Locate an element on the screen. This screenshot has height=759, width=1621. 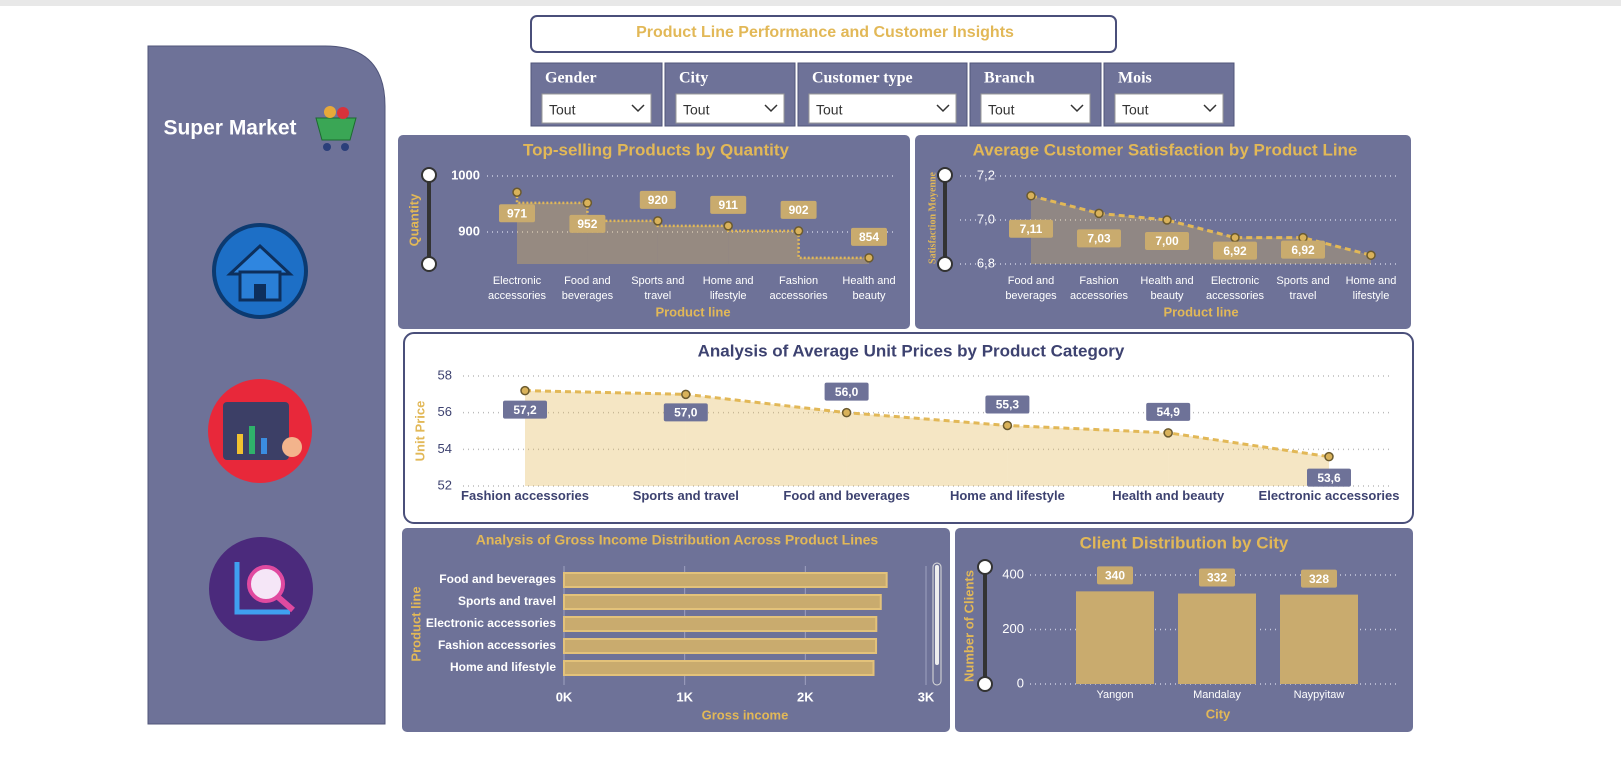
value-label: 328 is located at coordinates (1319, 579).